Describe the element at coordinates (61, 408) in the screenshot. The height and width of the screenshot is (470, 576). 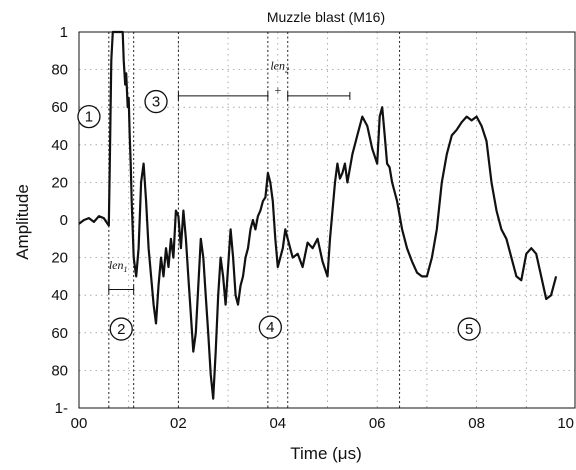
I see `y-tick-label: 1-` at that location.